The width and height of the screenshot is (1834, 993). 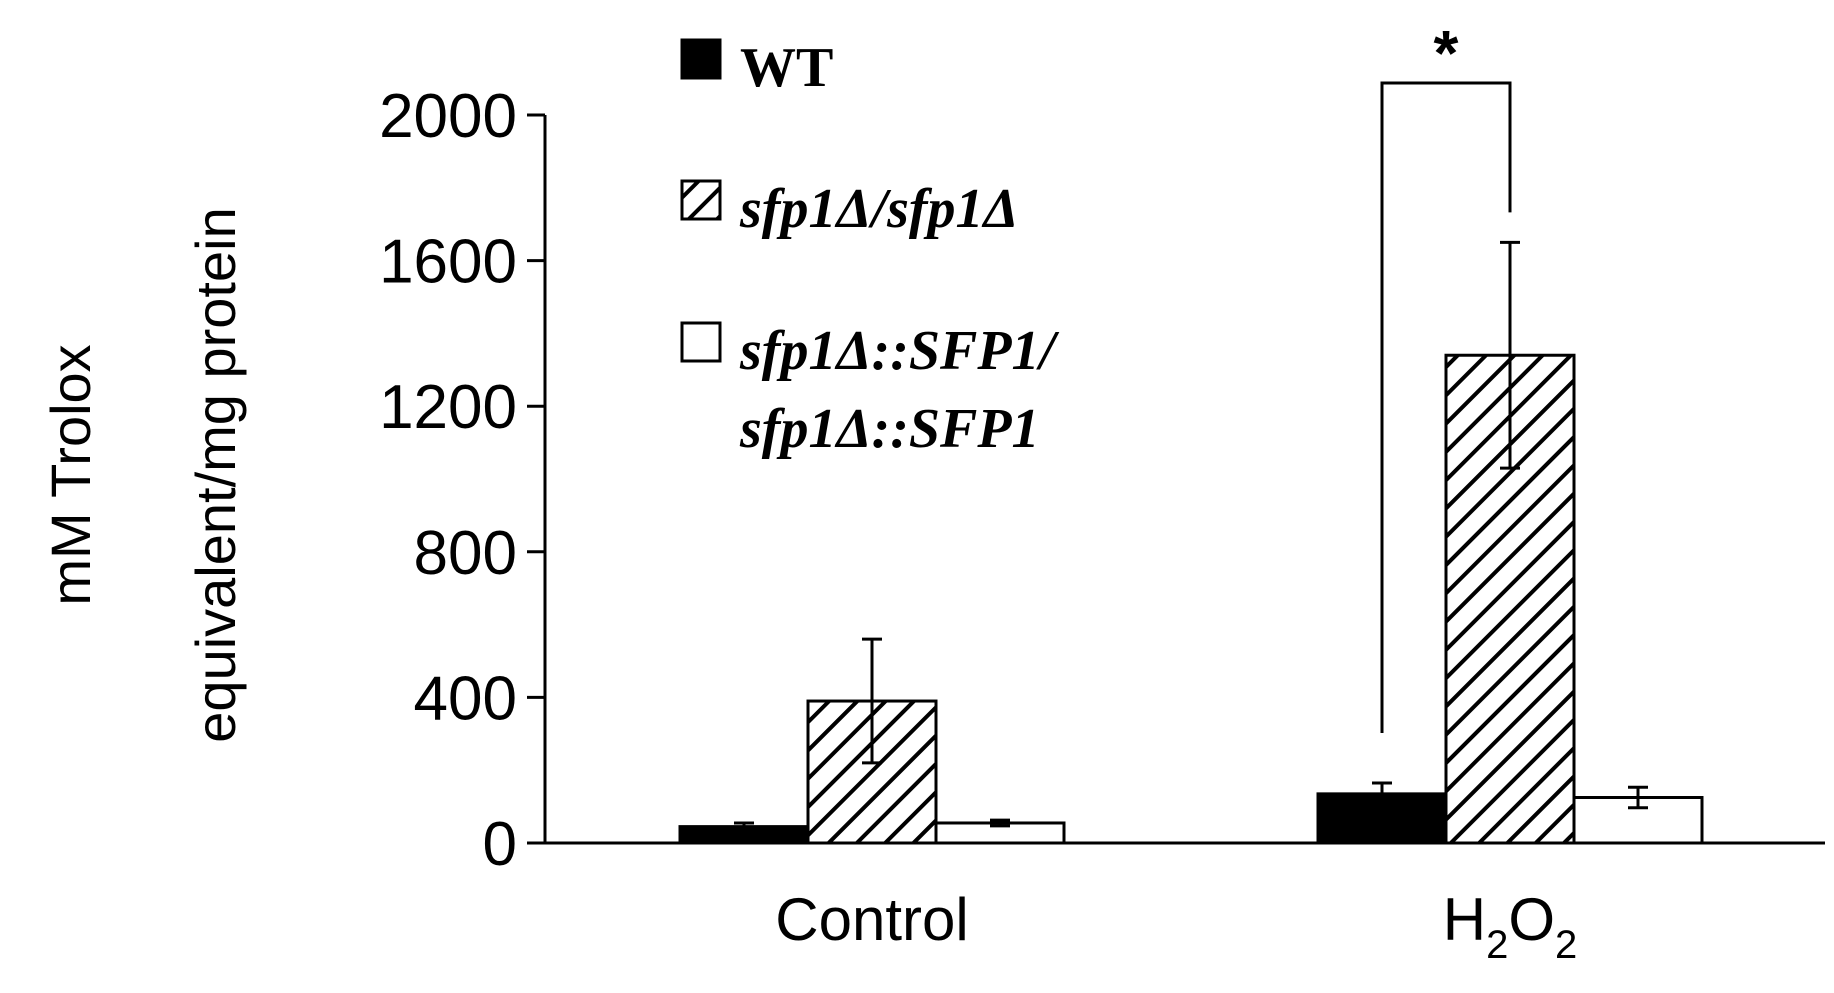 I want to click on y-tick-label: 1200, so click(x=448, y=407).